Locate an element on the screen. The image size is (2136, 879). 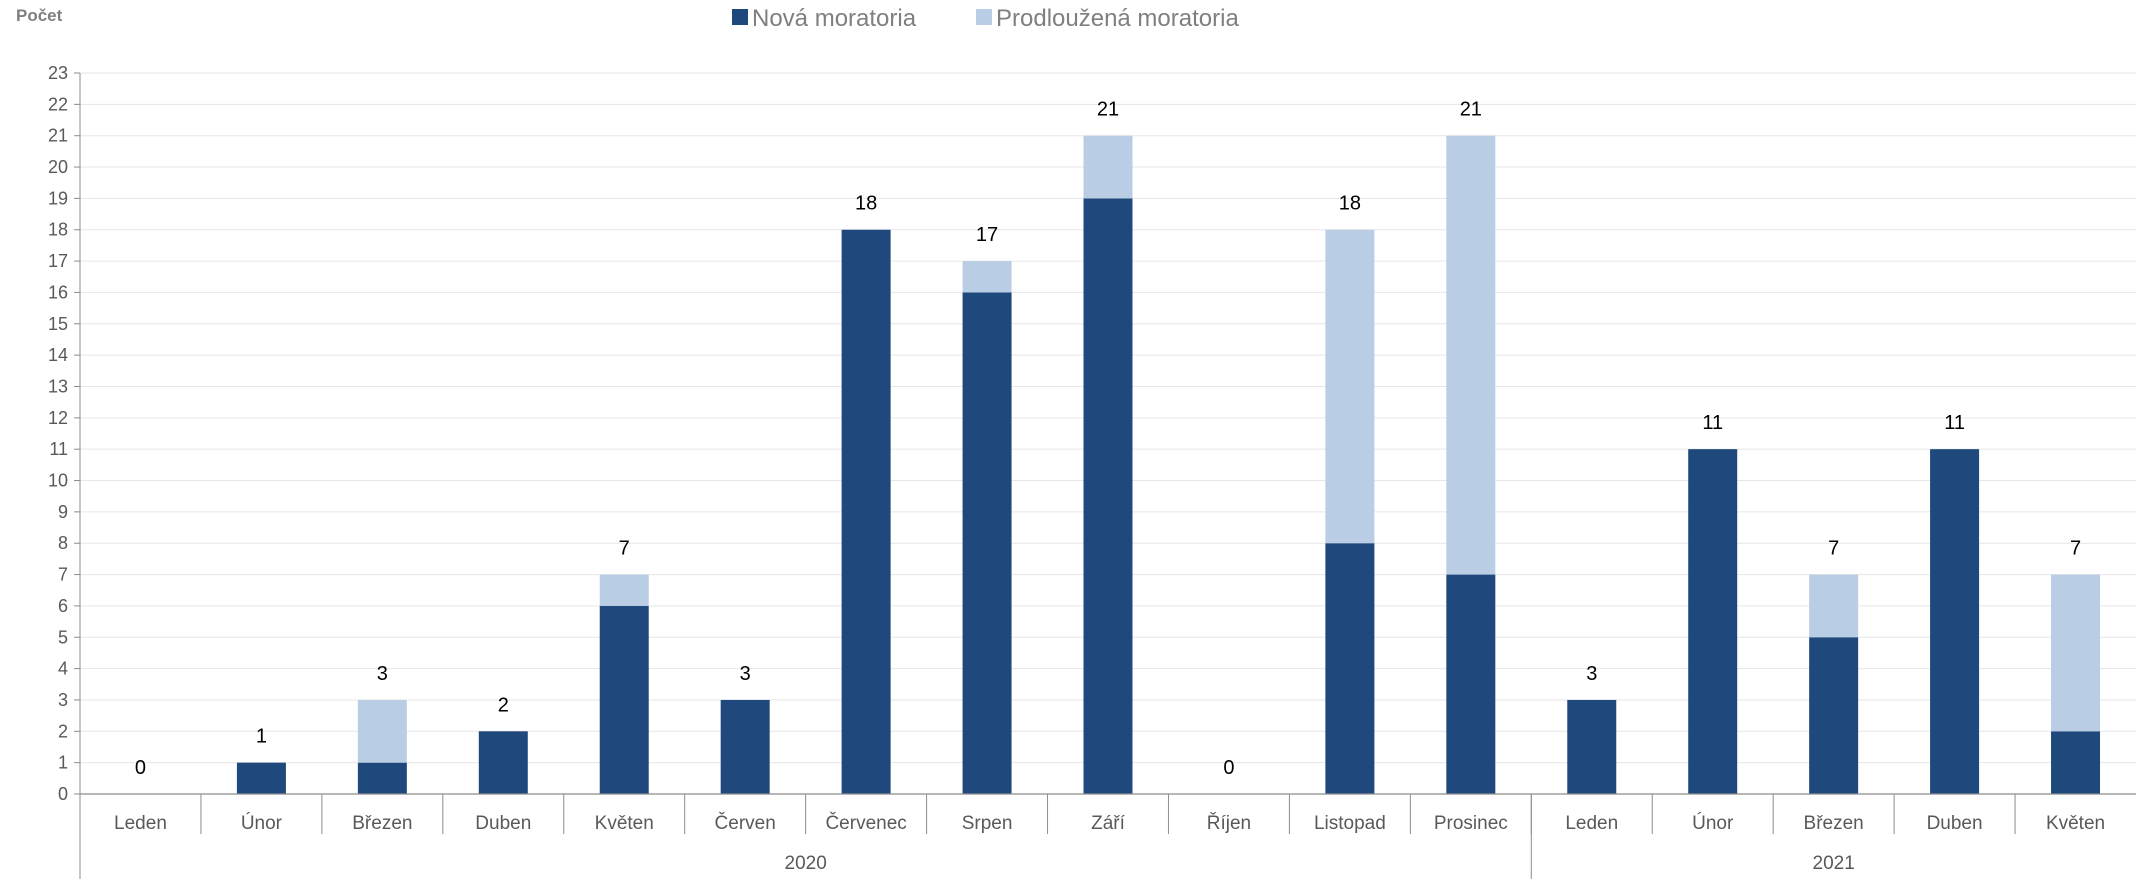
y-axis-title: Počet is located at coordinates (39, 15).